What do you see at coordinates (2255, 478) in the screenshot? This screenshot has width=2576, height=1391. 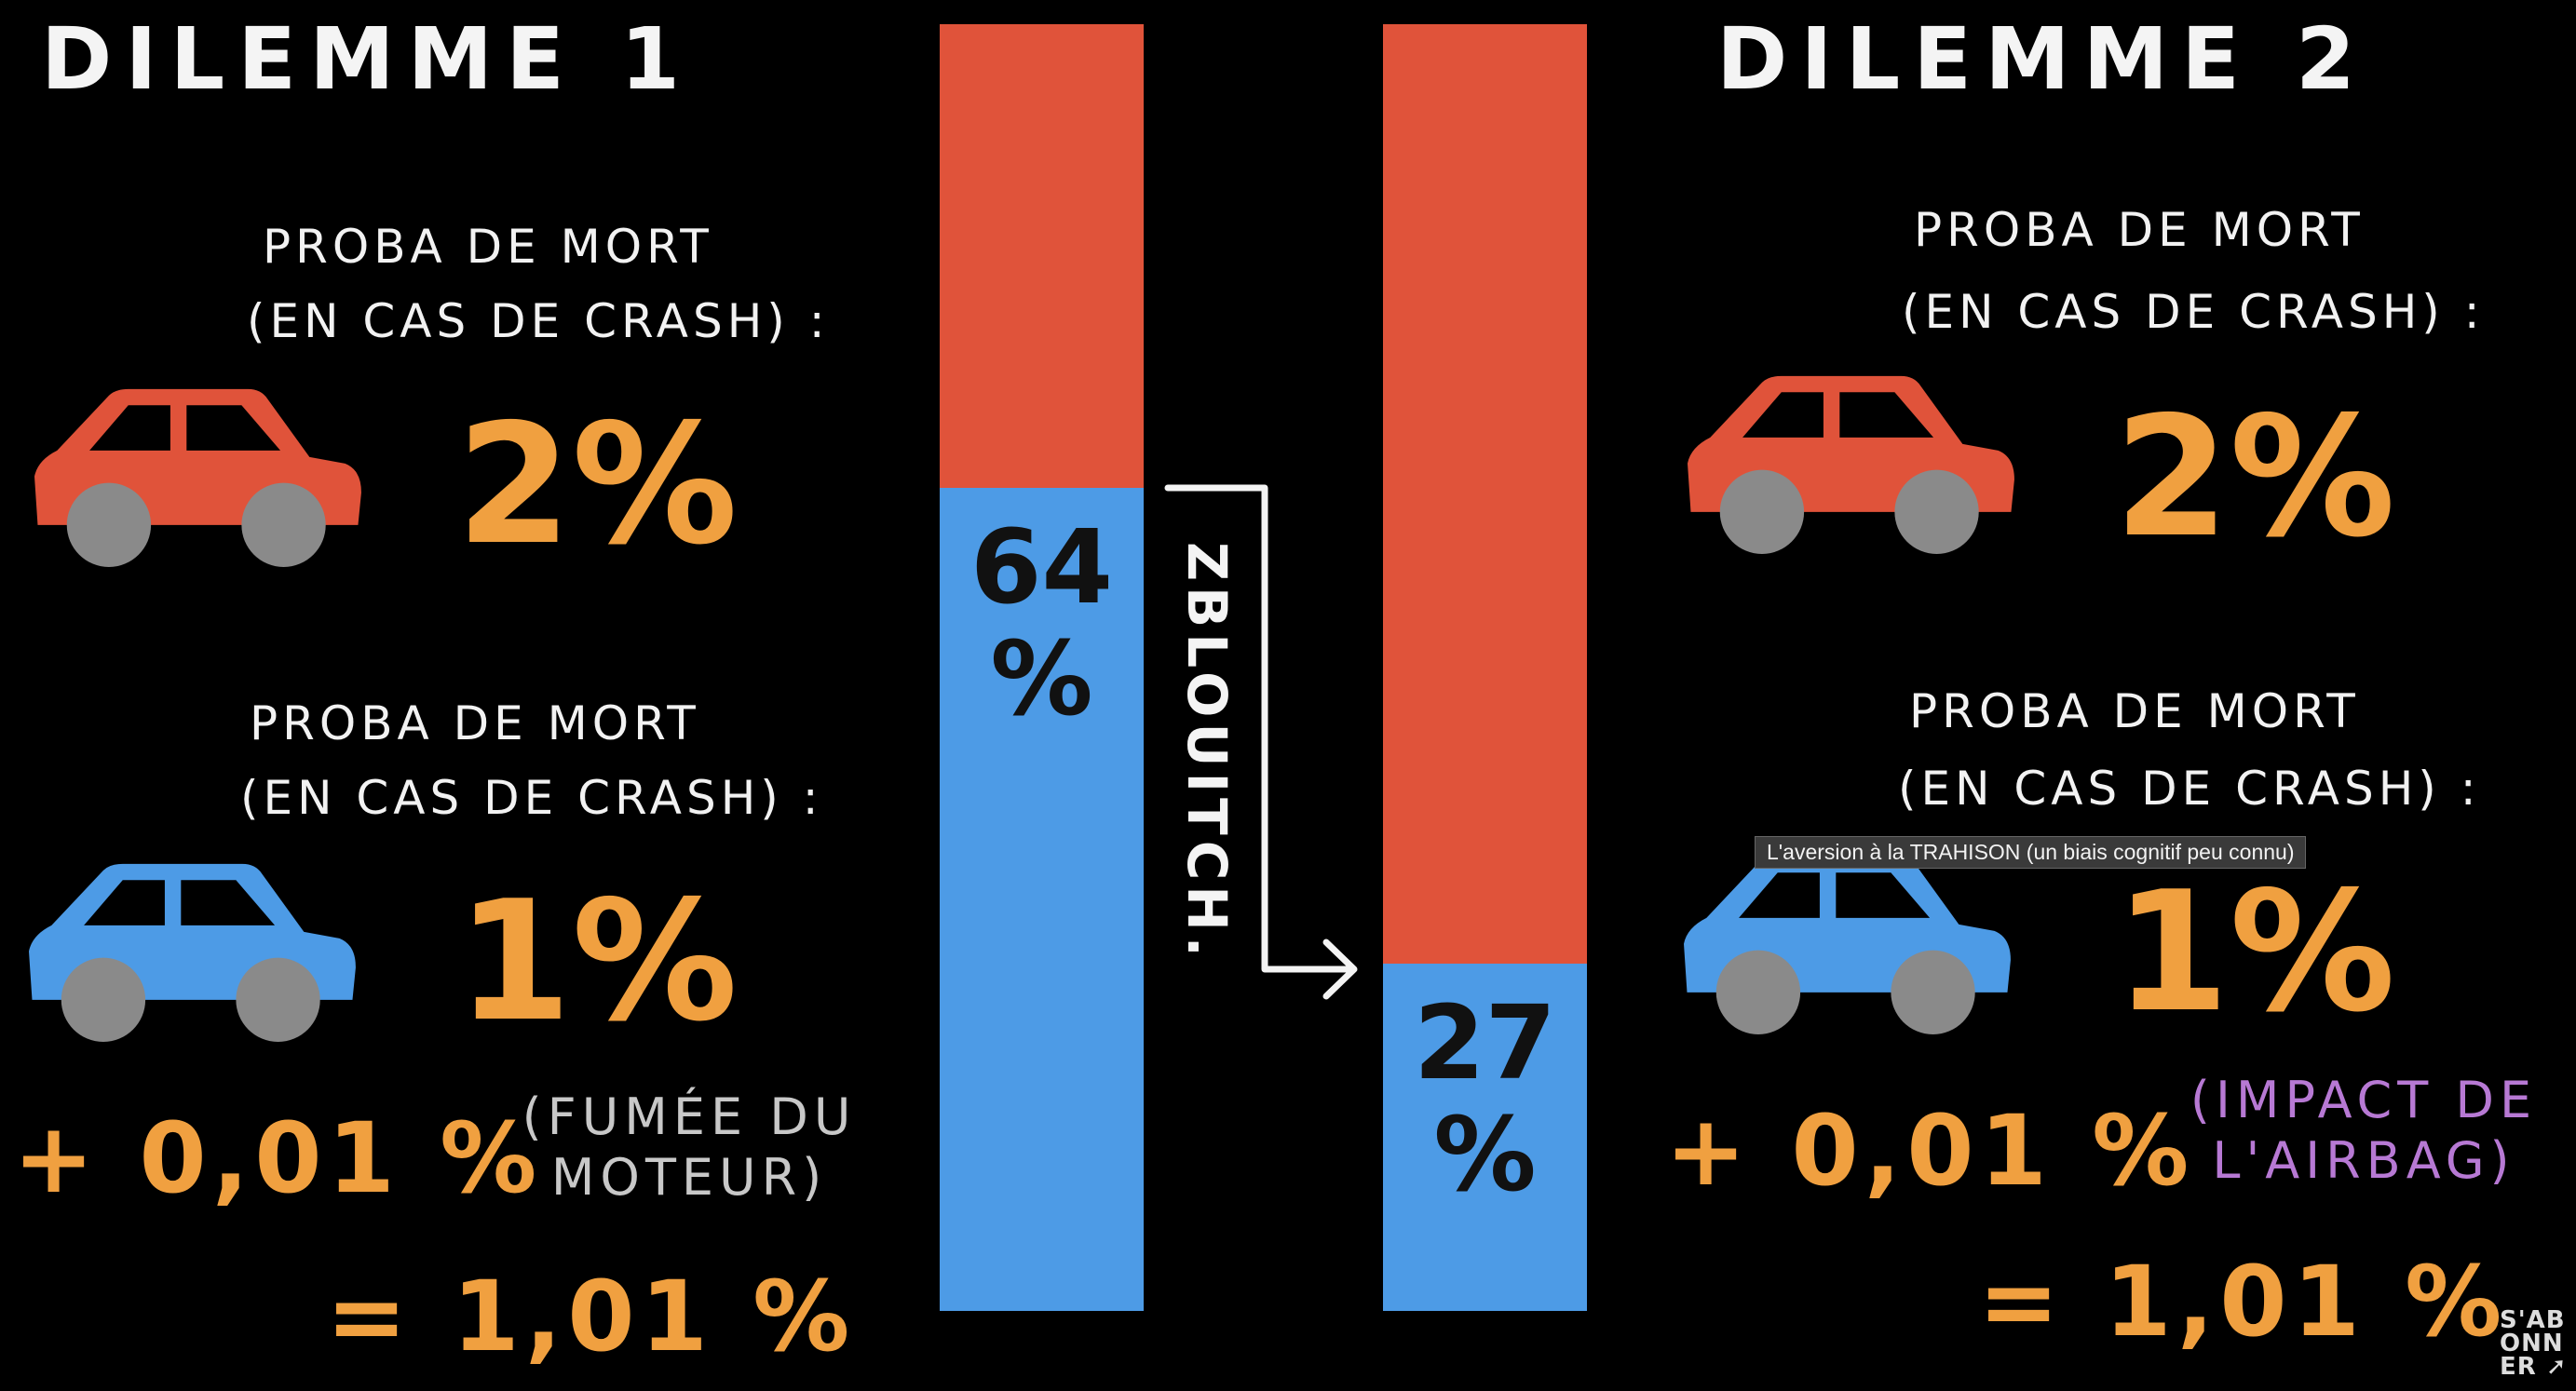 I see `dilemma-2-red-value: 2%` at bounding box center [2255, 478].